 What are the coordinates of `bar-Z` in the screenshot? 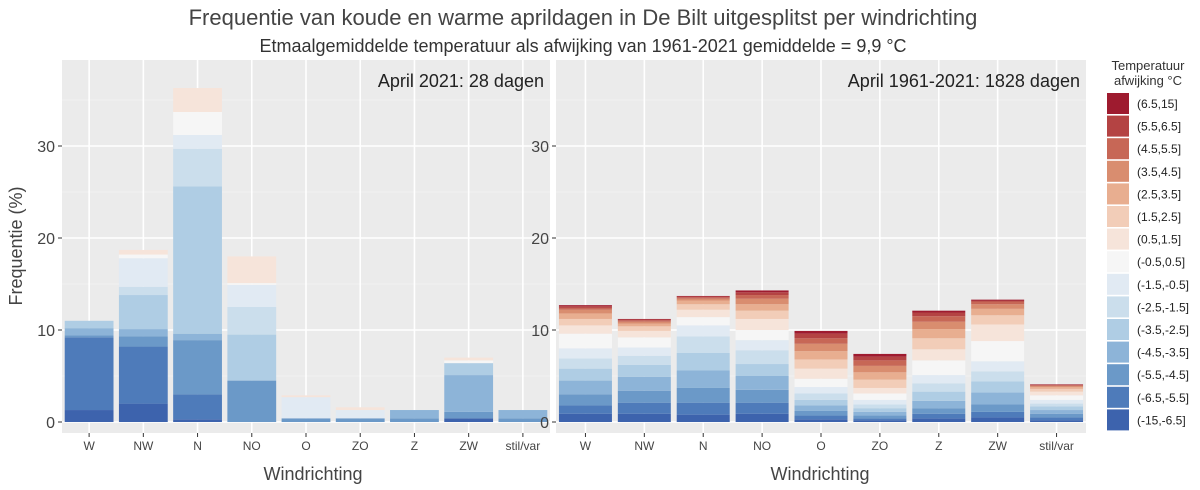 It's located at (414, 416).